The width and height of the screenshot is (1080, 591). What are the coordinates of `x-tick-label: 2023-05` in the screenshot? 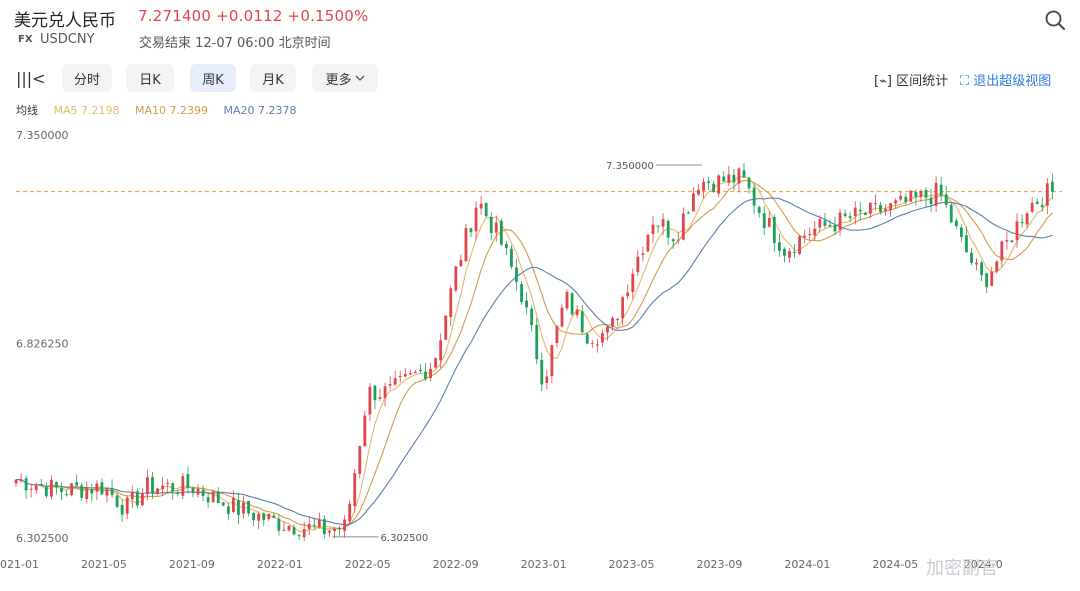 It's located at (632, 564).